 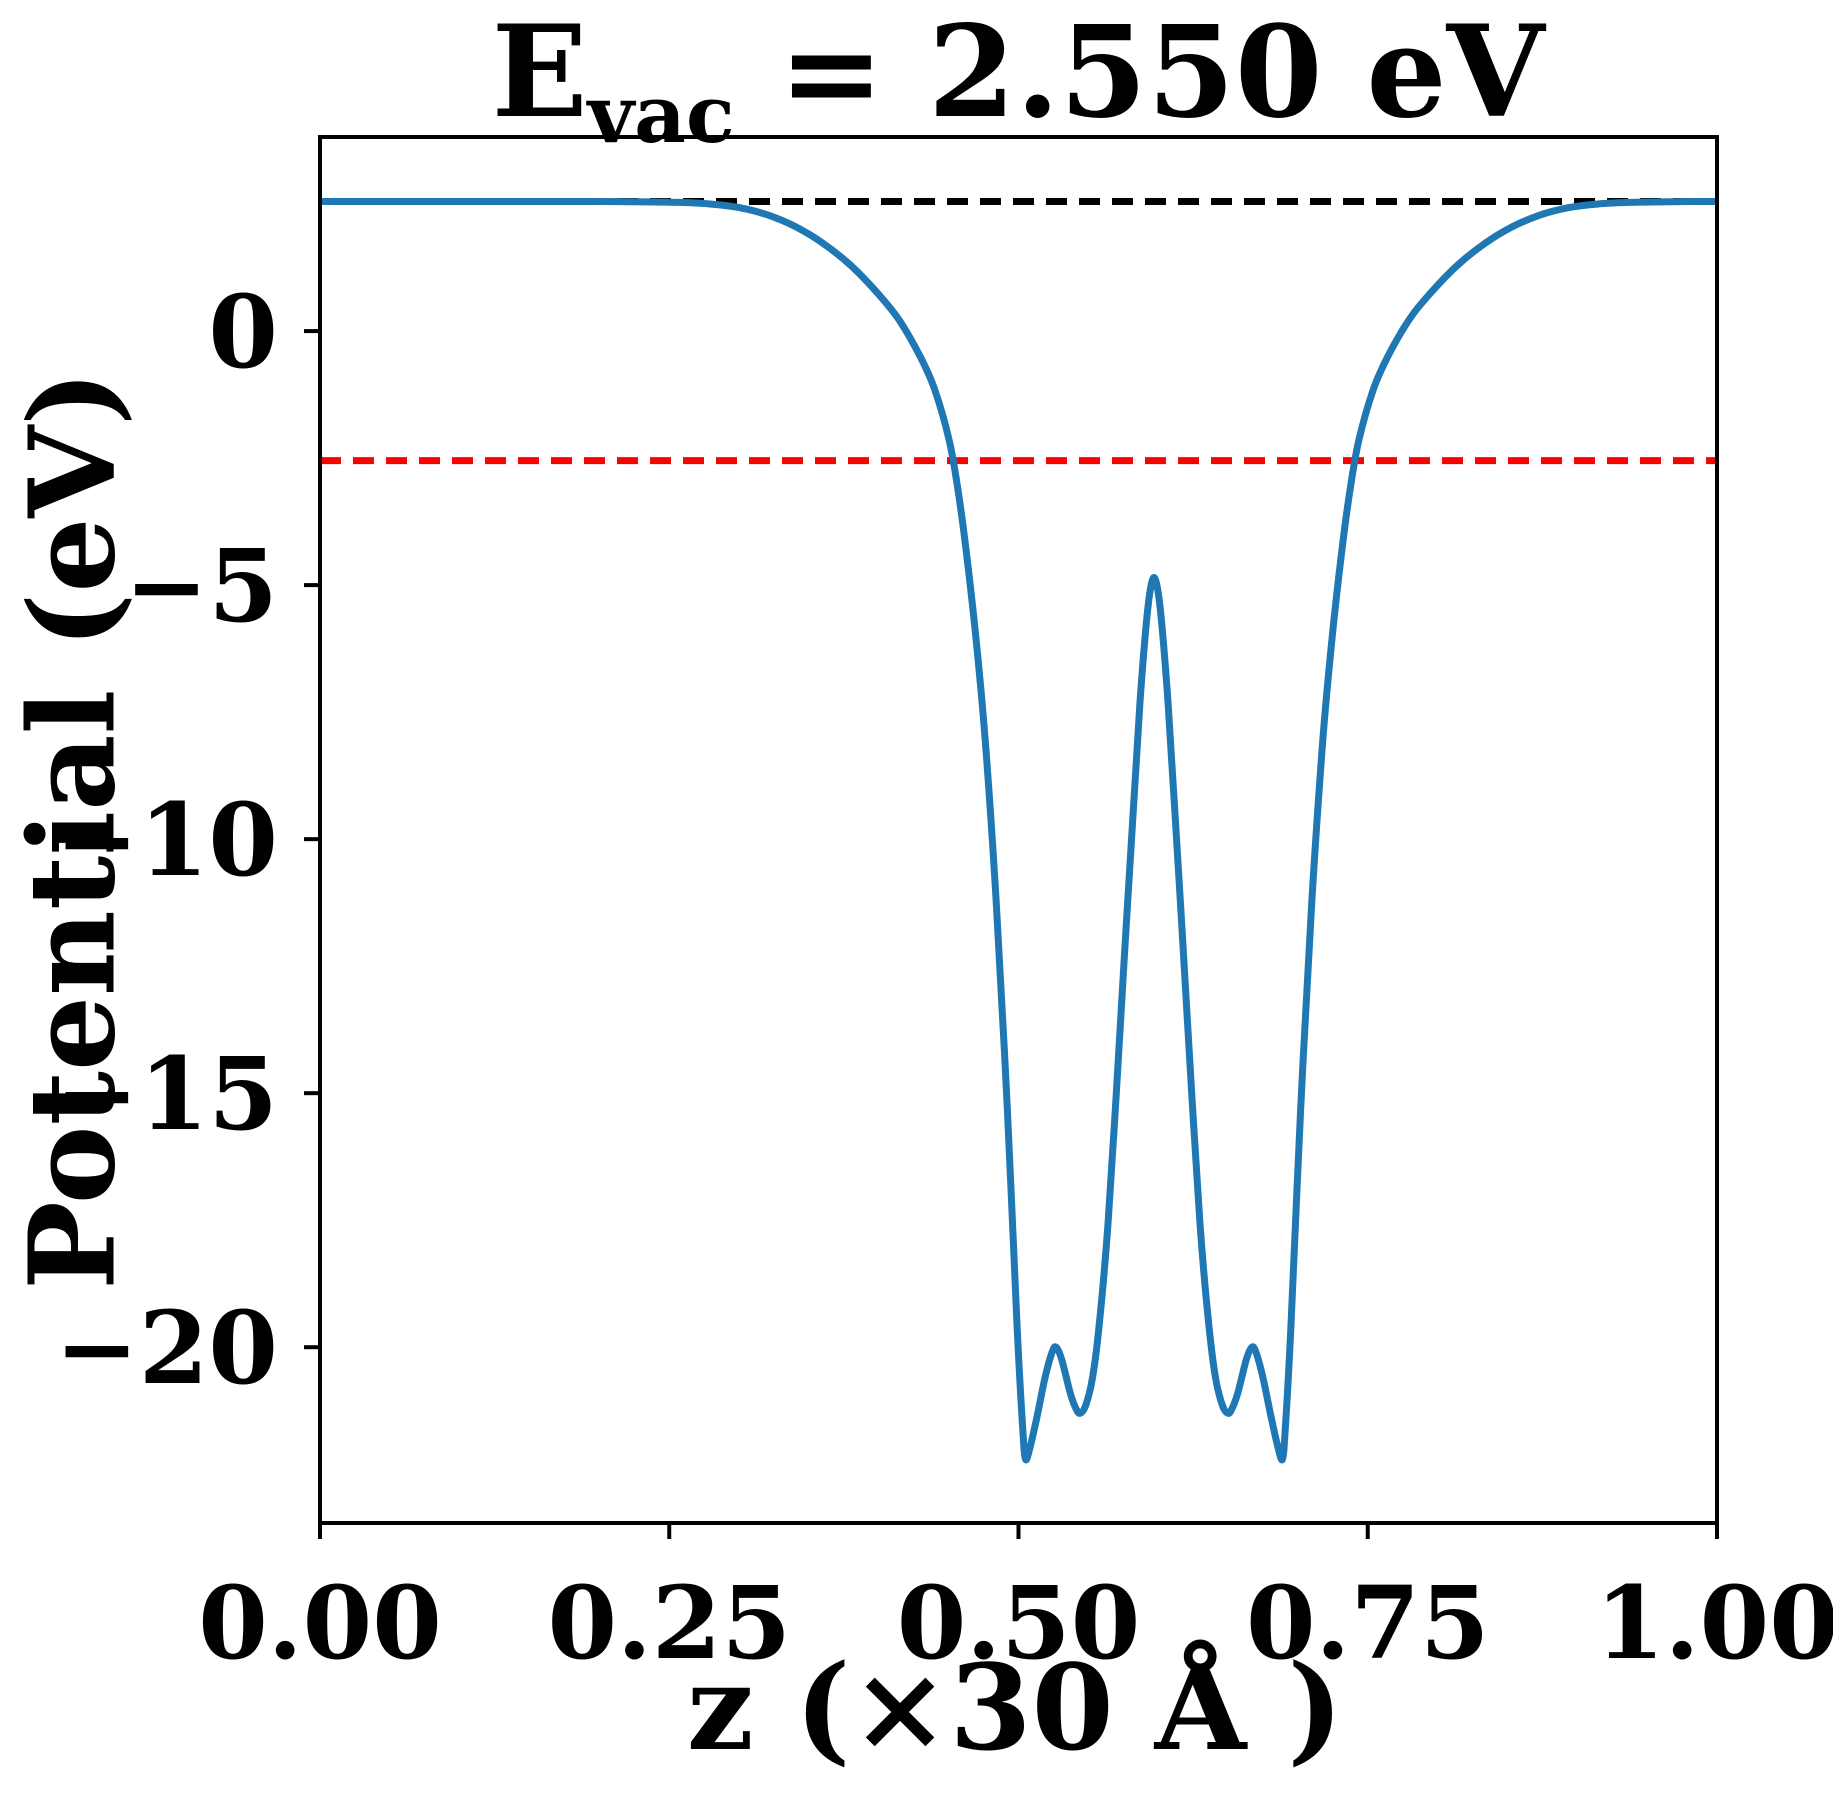 What do you see at coordinates (1139, 73) in the screenshot?
I see `title-value: = 2.550 eV` at bounding box center [1139, 73].